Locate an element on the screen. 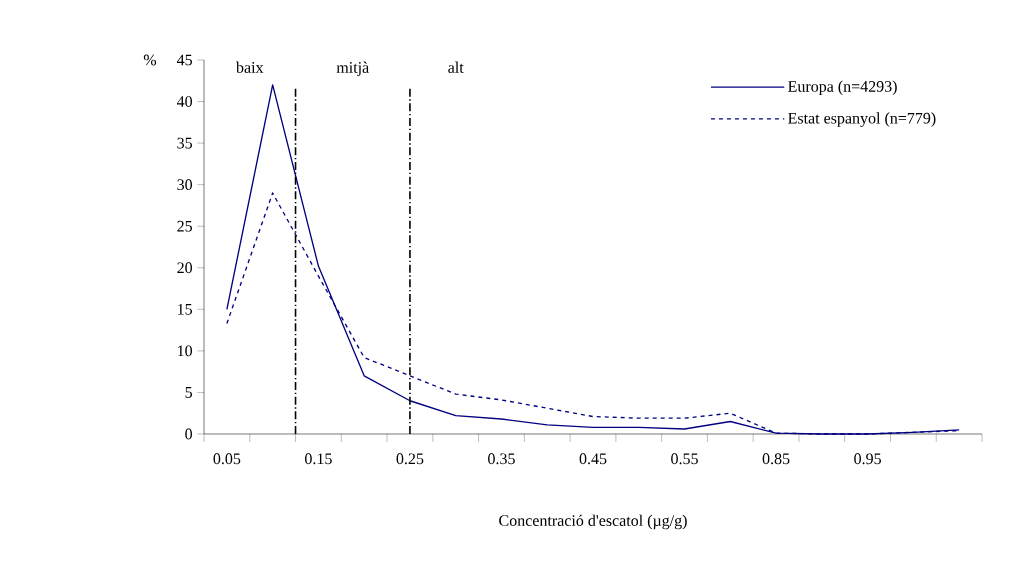 The image size is (1012, 566). x-tick-label: 0.25 is located at coordinates (410, 459).